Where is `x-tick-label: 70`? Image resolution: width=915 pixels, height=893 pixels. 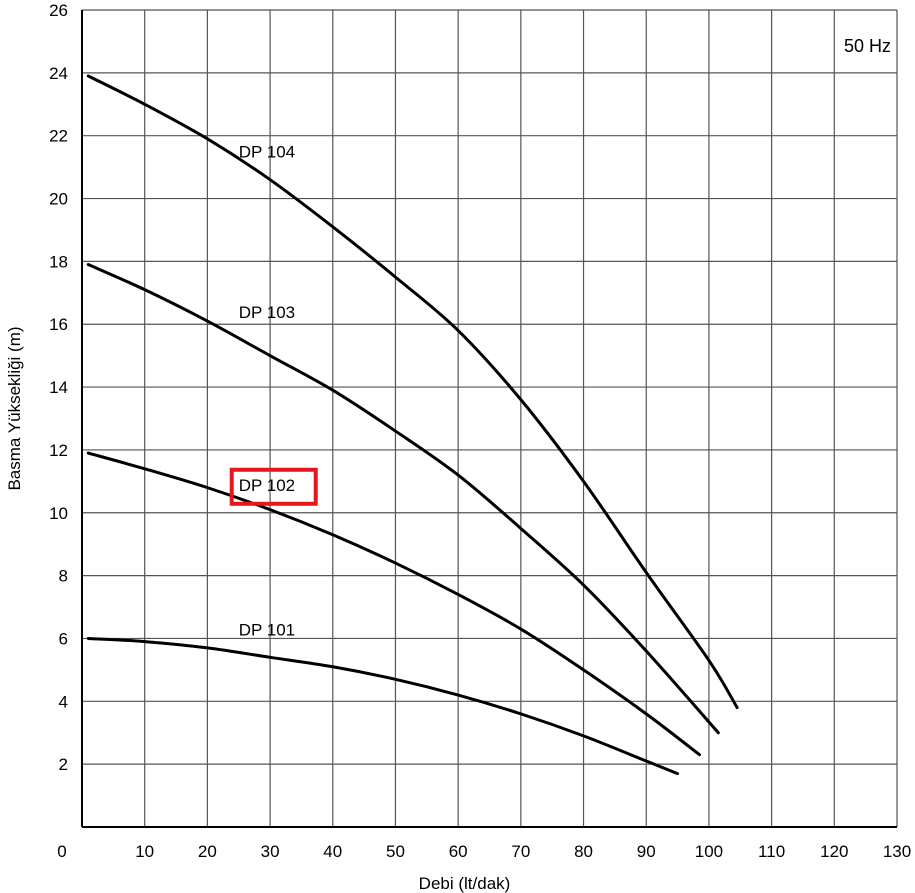 x-tick-label: 70 is located at coordinates (520, 851).